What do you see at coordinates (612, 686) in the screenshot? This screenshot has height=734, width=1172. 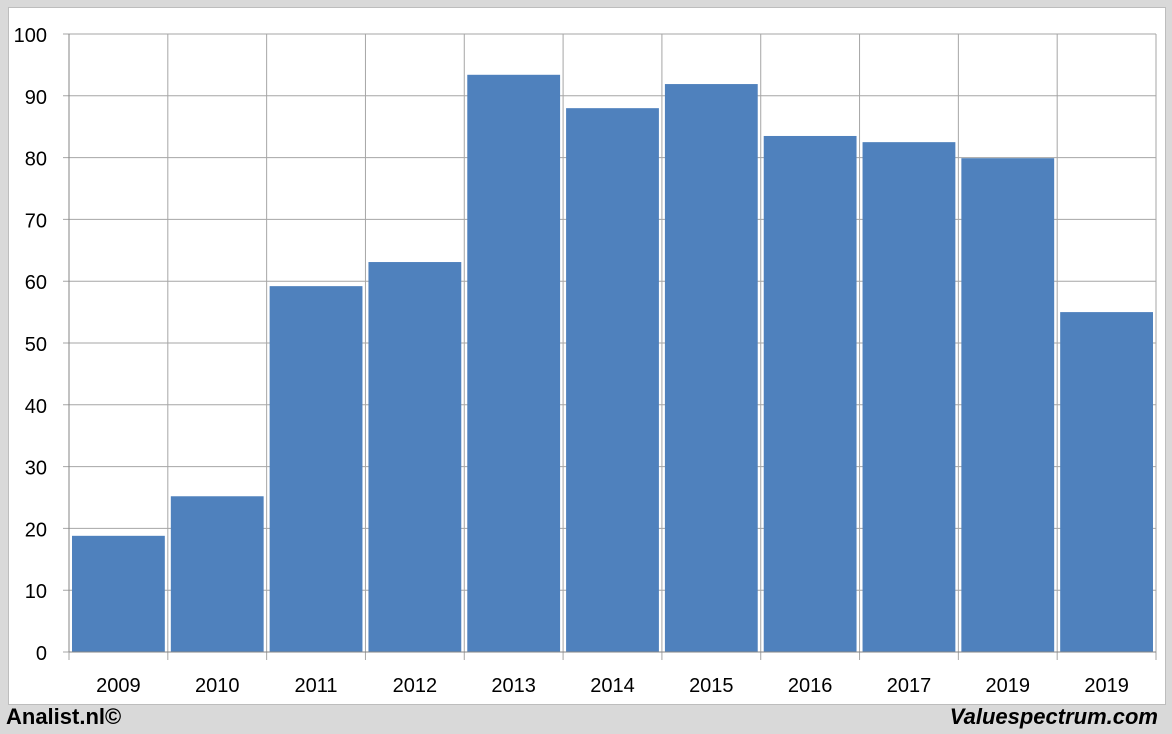 I see `x-tick-label: 2014` at bounding box center [612, 686].